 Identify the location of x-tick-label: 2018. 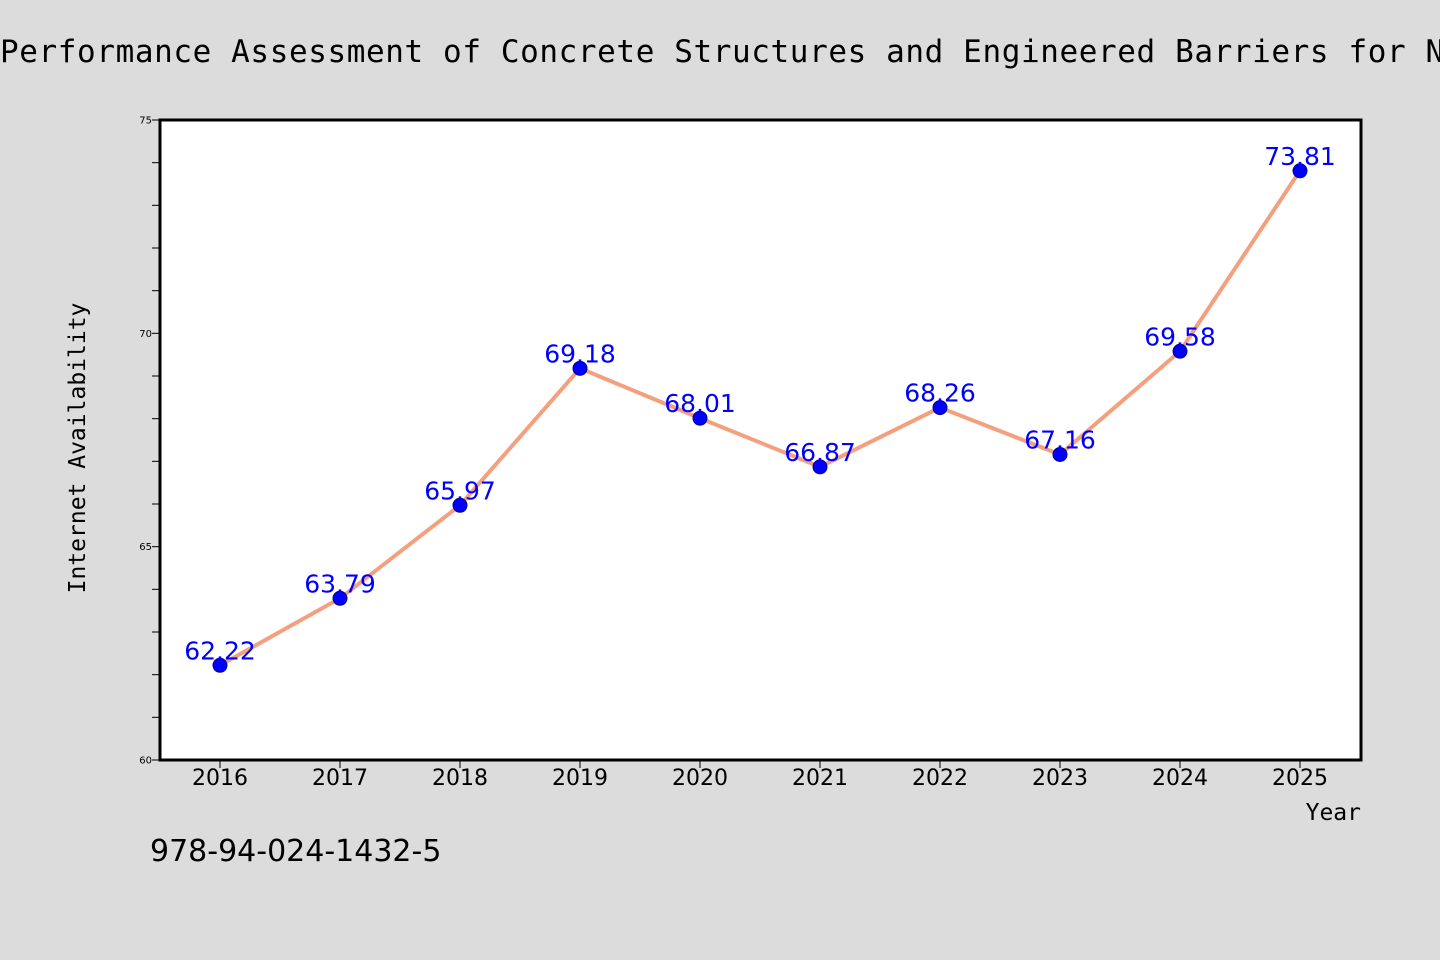
(460, 778).